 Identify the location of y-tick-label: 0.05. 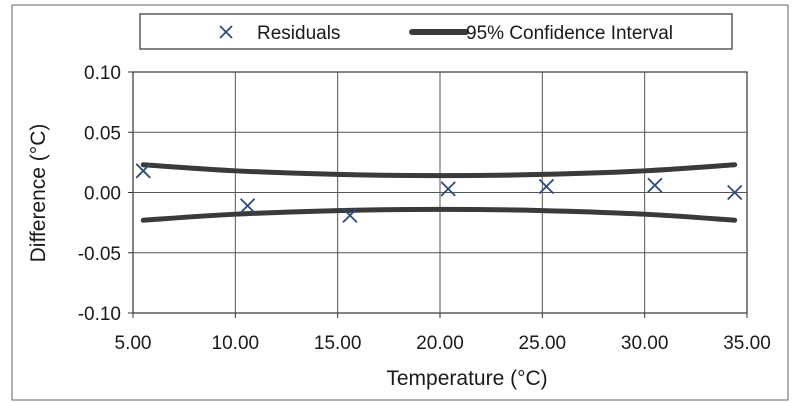
(102, 133).